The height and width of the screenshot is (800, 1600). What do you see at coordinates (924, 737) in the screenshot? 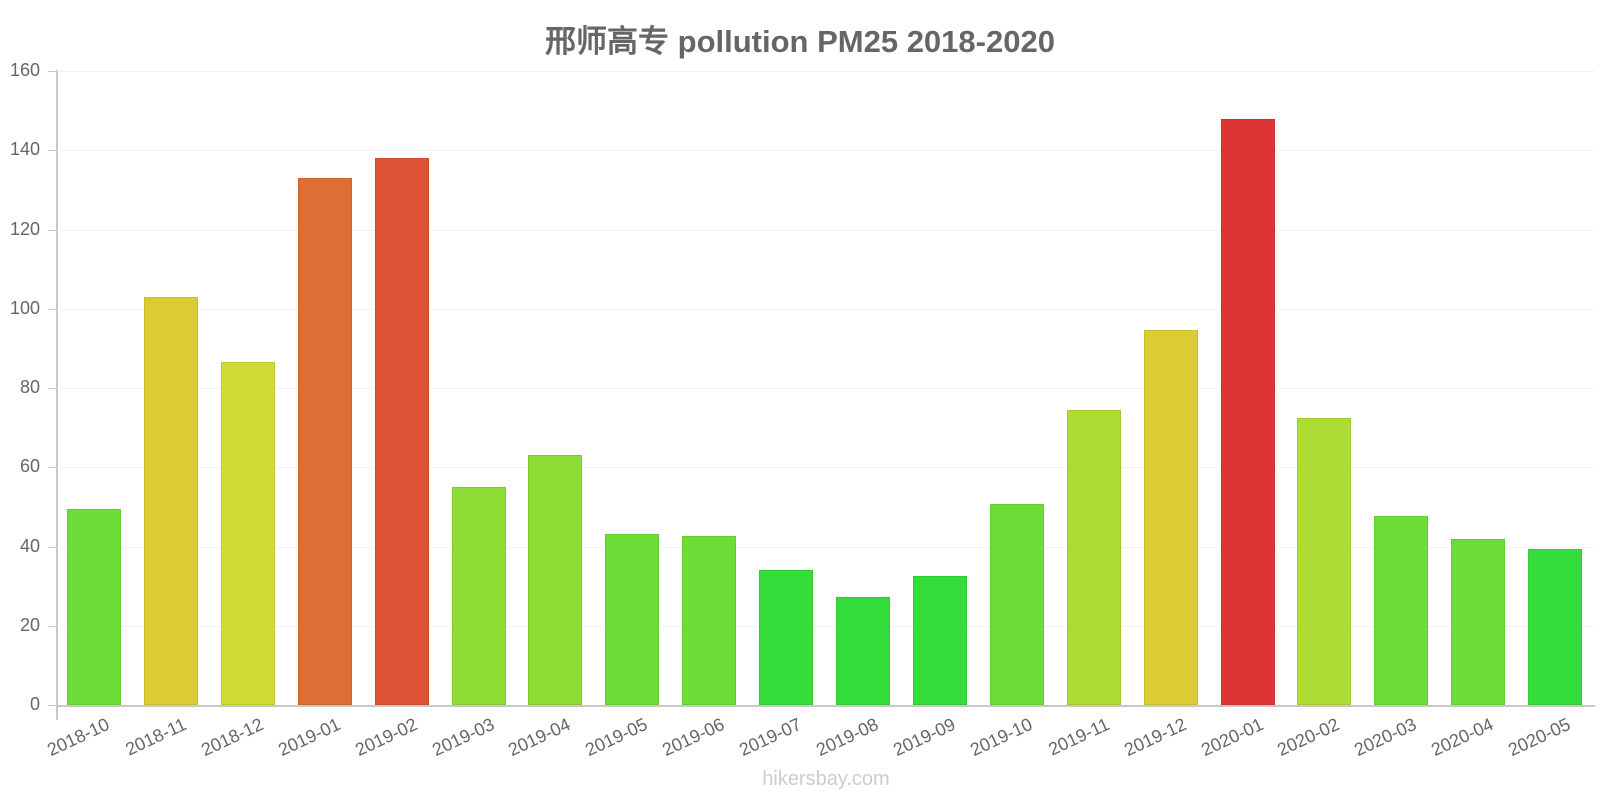
I see `x-tick-label: 2019-09` at bounding box center [924, 737].